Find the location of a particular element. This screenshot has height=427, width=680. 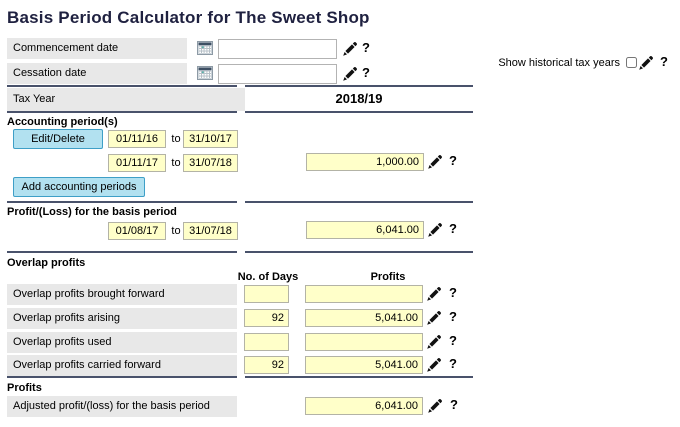

adjusted-profit-input is located at coordinates (364, 406).